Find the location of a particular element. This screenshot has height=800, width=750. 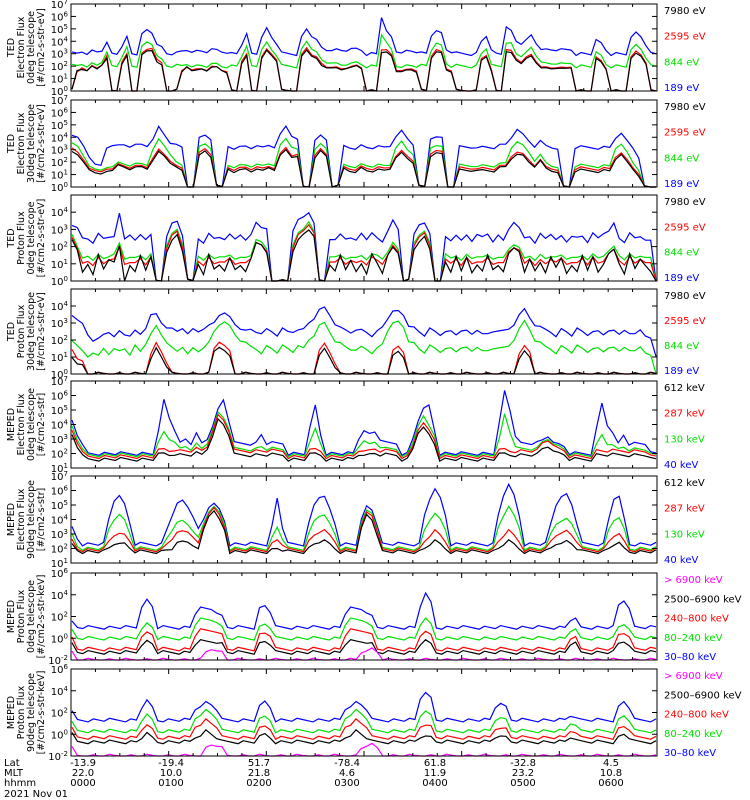

y-tick-label: 10⁵ is located at coordinates (59, 410).